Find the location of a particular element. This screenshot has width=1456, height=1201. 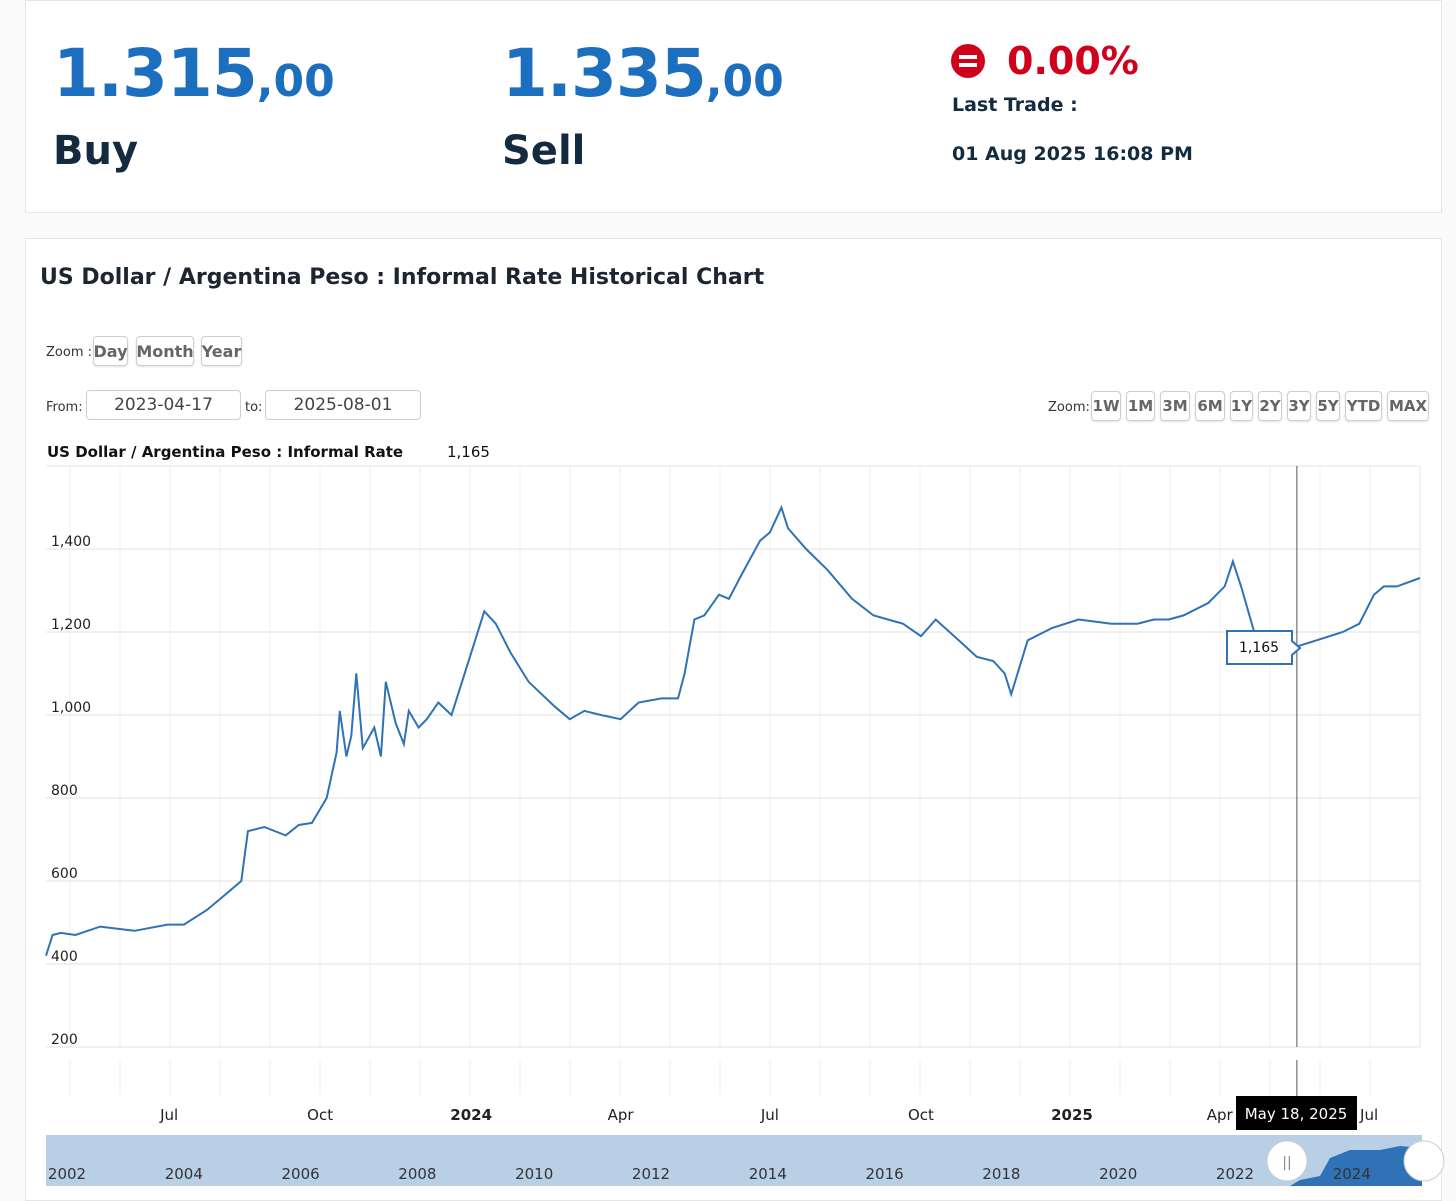

crosshair-date-text: May 18, 2025 is located at coordinates (1296, 1114).